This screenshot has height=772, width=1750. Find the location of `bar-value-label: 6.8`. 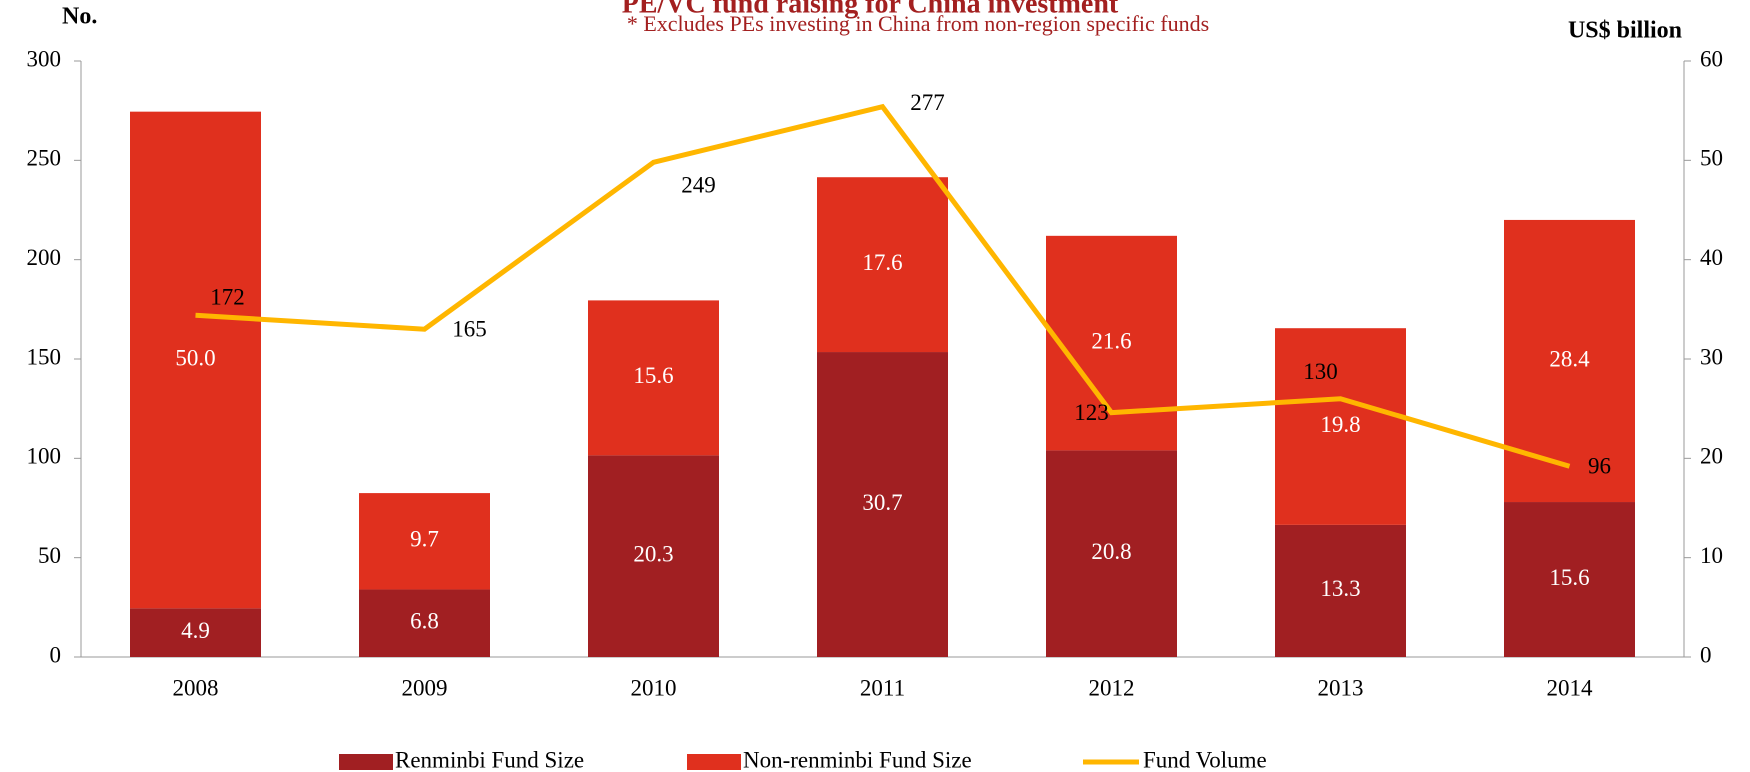

bar-value-label: 6.8 is located at coordinates (424, 621).